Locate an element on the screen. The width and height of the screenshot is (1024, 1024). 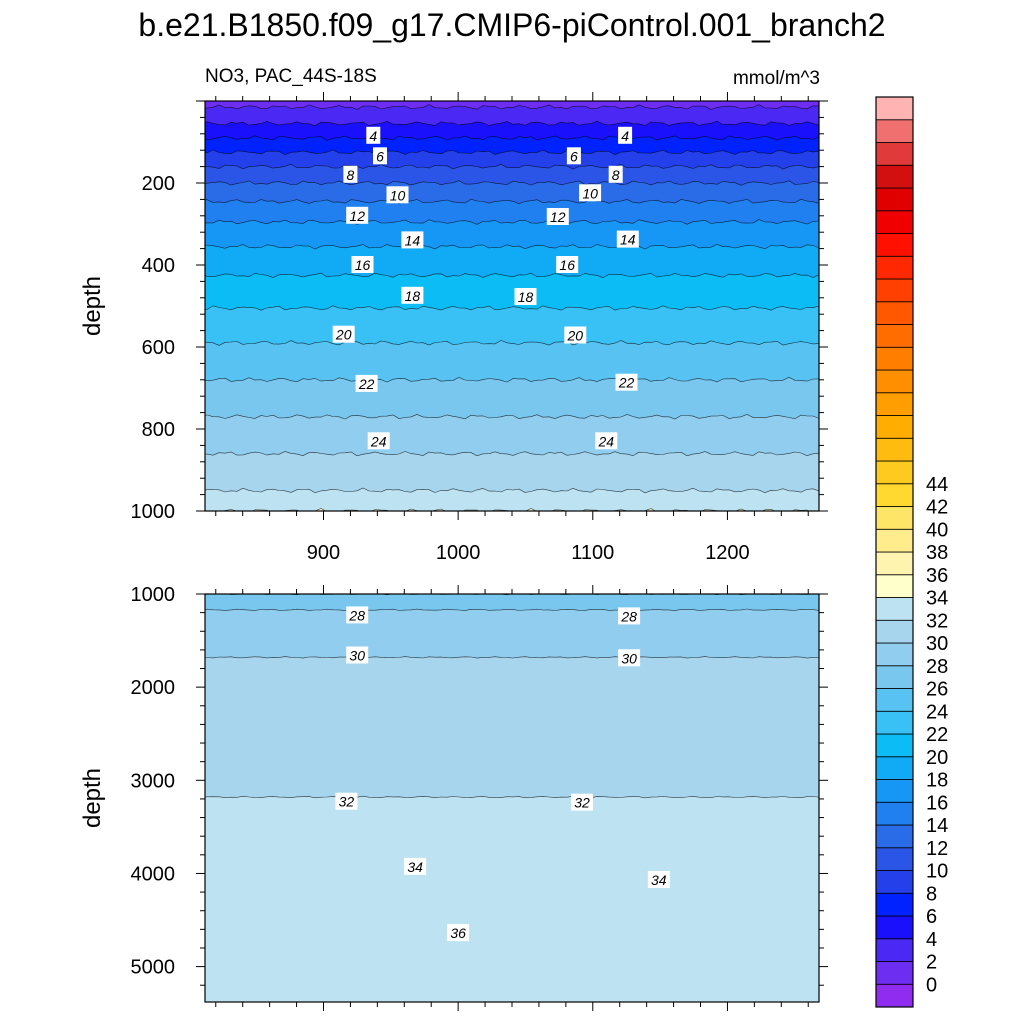
x-tick-label: 1000 is located at coordinates (458, 553).